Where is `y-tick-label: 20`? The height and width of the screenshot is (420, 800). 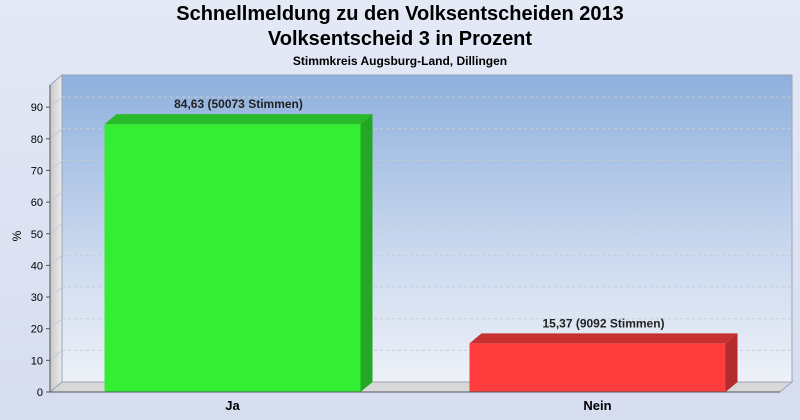
y-tick-label: 20 is located at coordinates (37, 330).